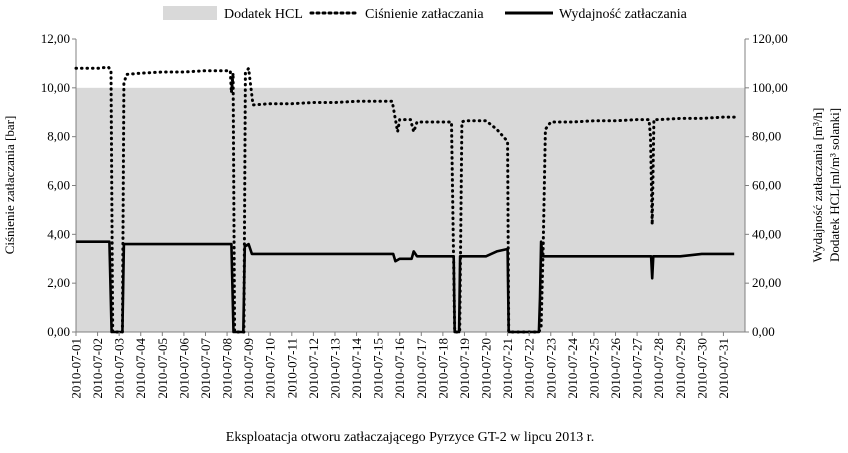 This screenshot has width=848, height=453. What do you see at coordinates (58, 282) in the screenshot?
I see `y-left-tick-label: 2,00` at bounding box center [58, 282].